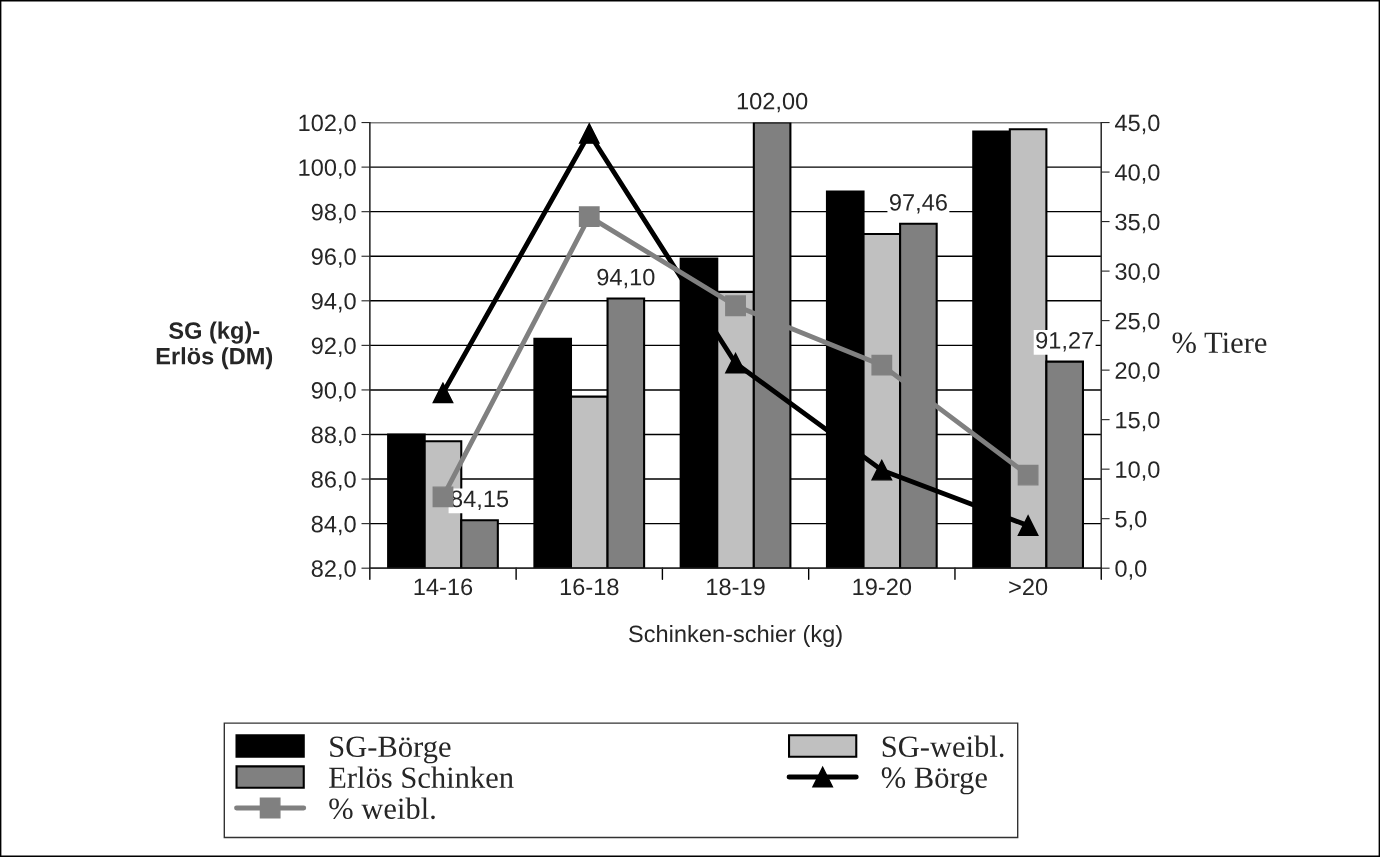 This screenshot has width=1380, height=857. What do you see at coordinates (382, 808) in the screenshot?
I see `legend-label: % weibl.` at bounding box center [382, 808].